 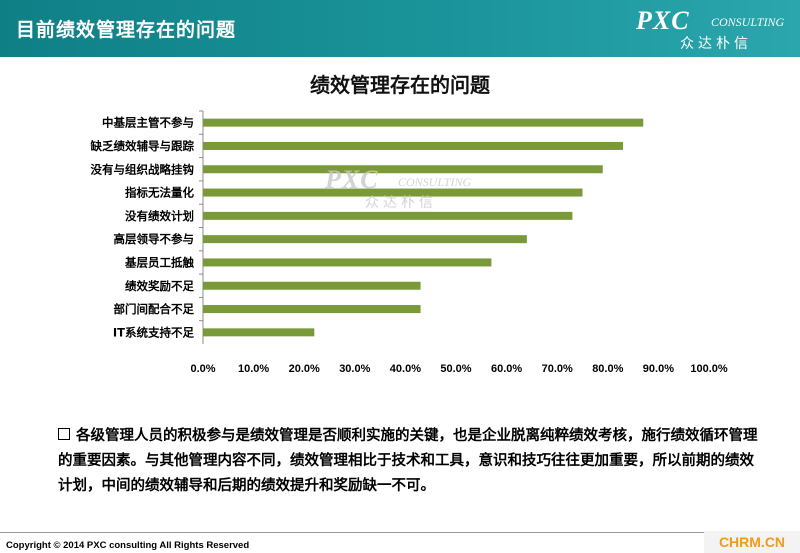 I want to click on page-title: 目前绩效管理存在的问题, so click(x=126, y=30).